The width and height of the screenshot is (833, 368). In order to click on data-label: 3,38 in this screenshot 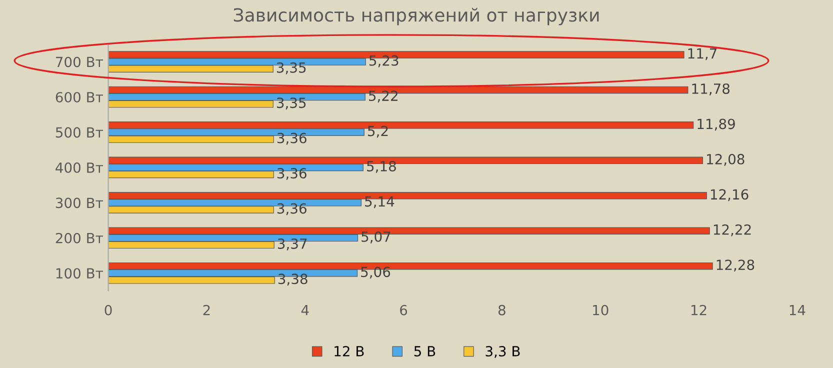, I will do `click(293, 280)`.